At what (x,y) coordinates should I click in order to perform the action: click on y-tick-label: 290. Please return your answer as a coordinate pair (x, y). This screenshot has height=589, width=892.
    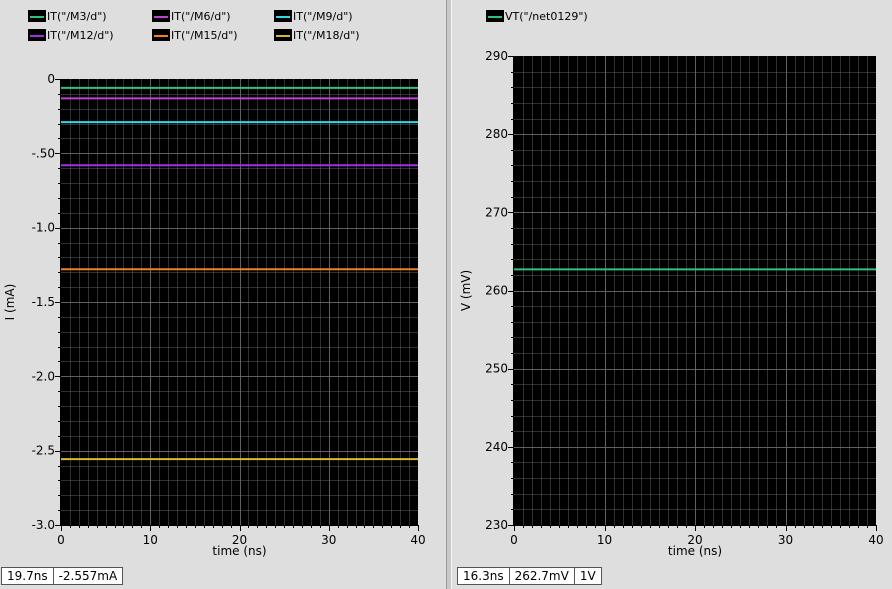
    Looking at the image, I should click on (496, 56).